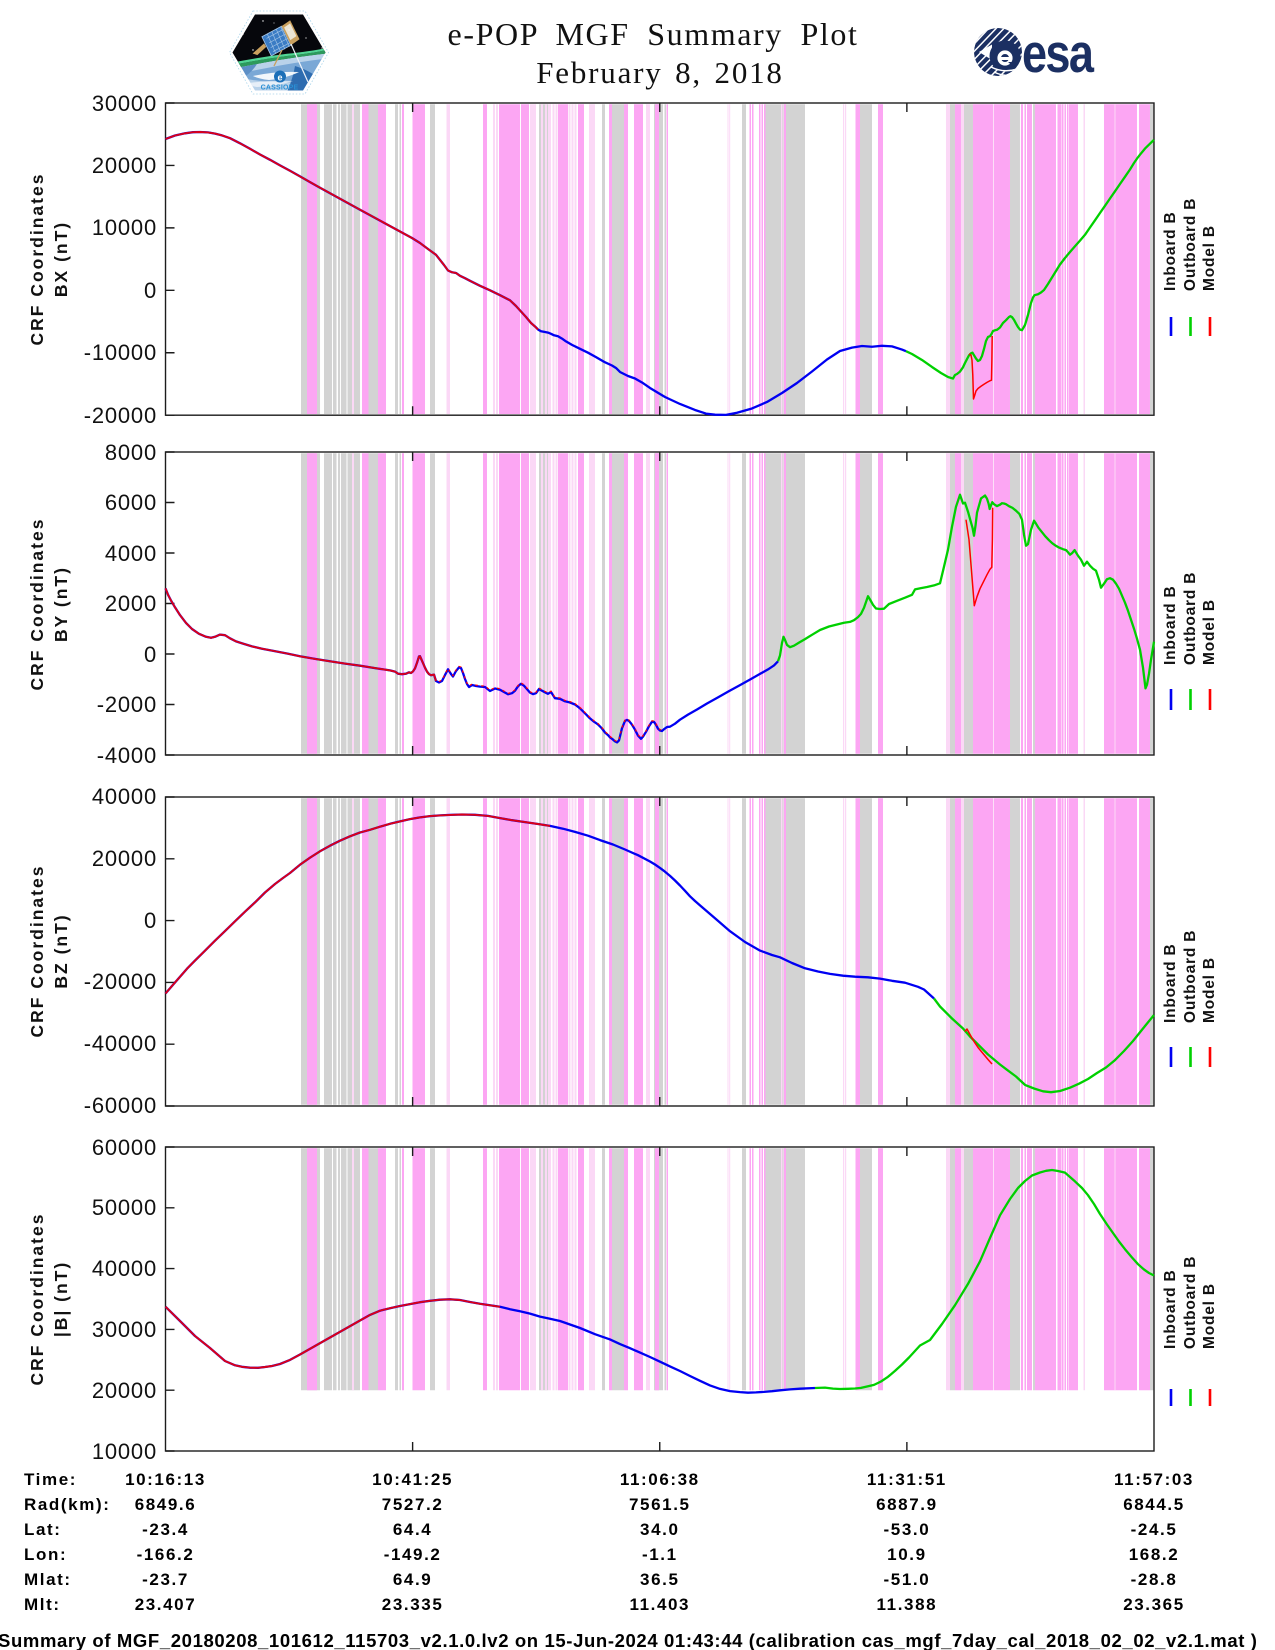 The height and width of the screenshot is (1650, 1275). Describe the element at coordinates (280, 88) in the screenshot. I see `svg-text: CASSIOPE` at that location.